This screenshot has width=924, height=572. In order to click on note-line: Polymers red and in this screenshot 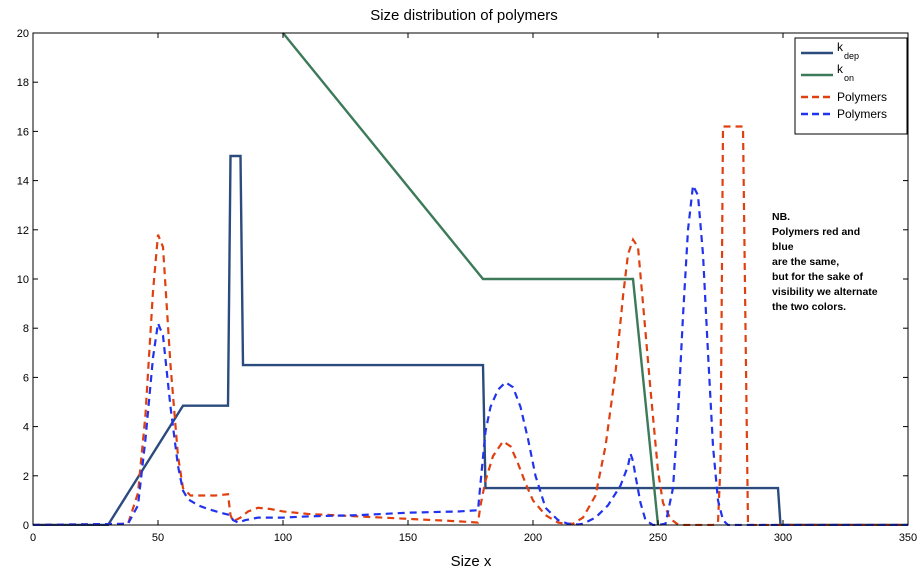, I will do `click(816, 232)`.